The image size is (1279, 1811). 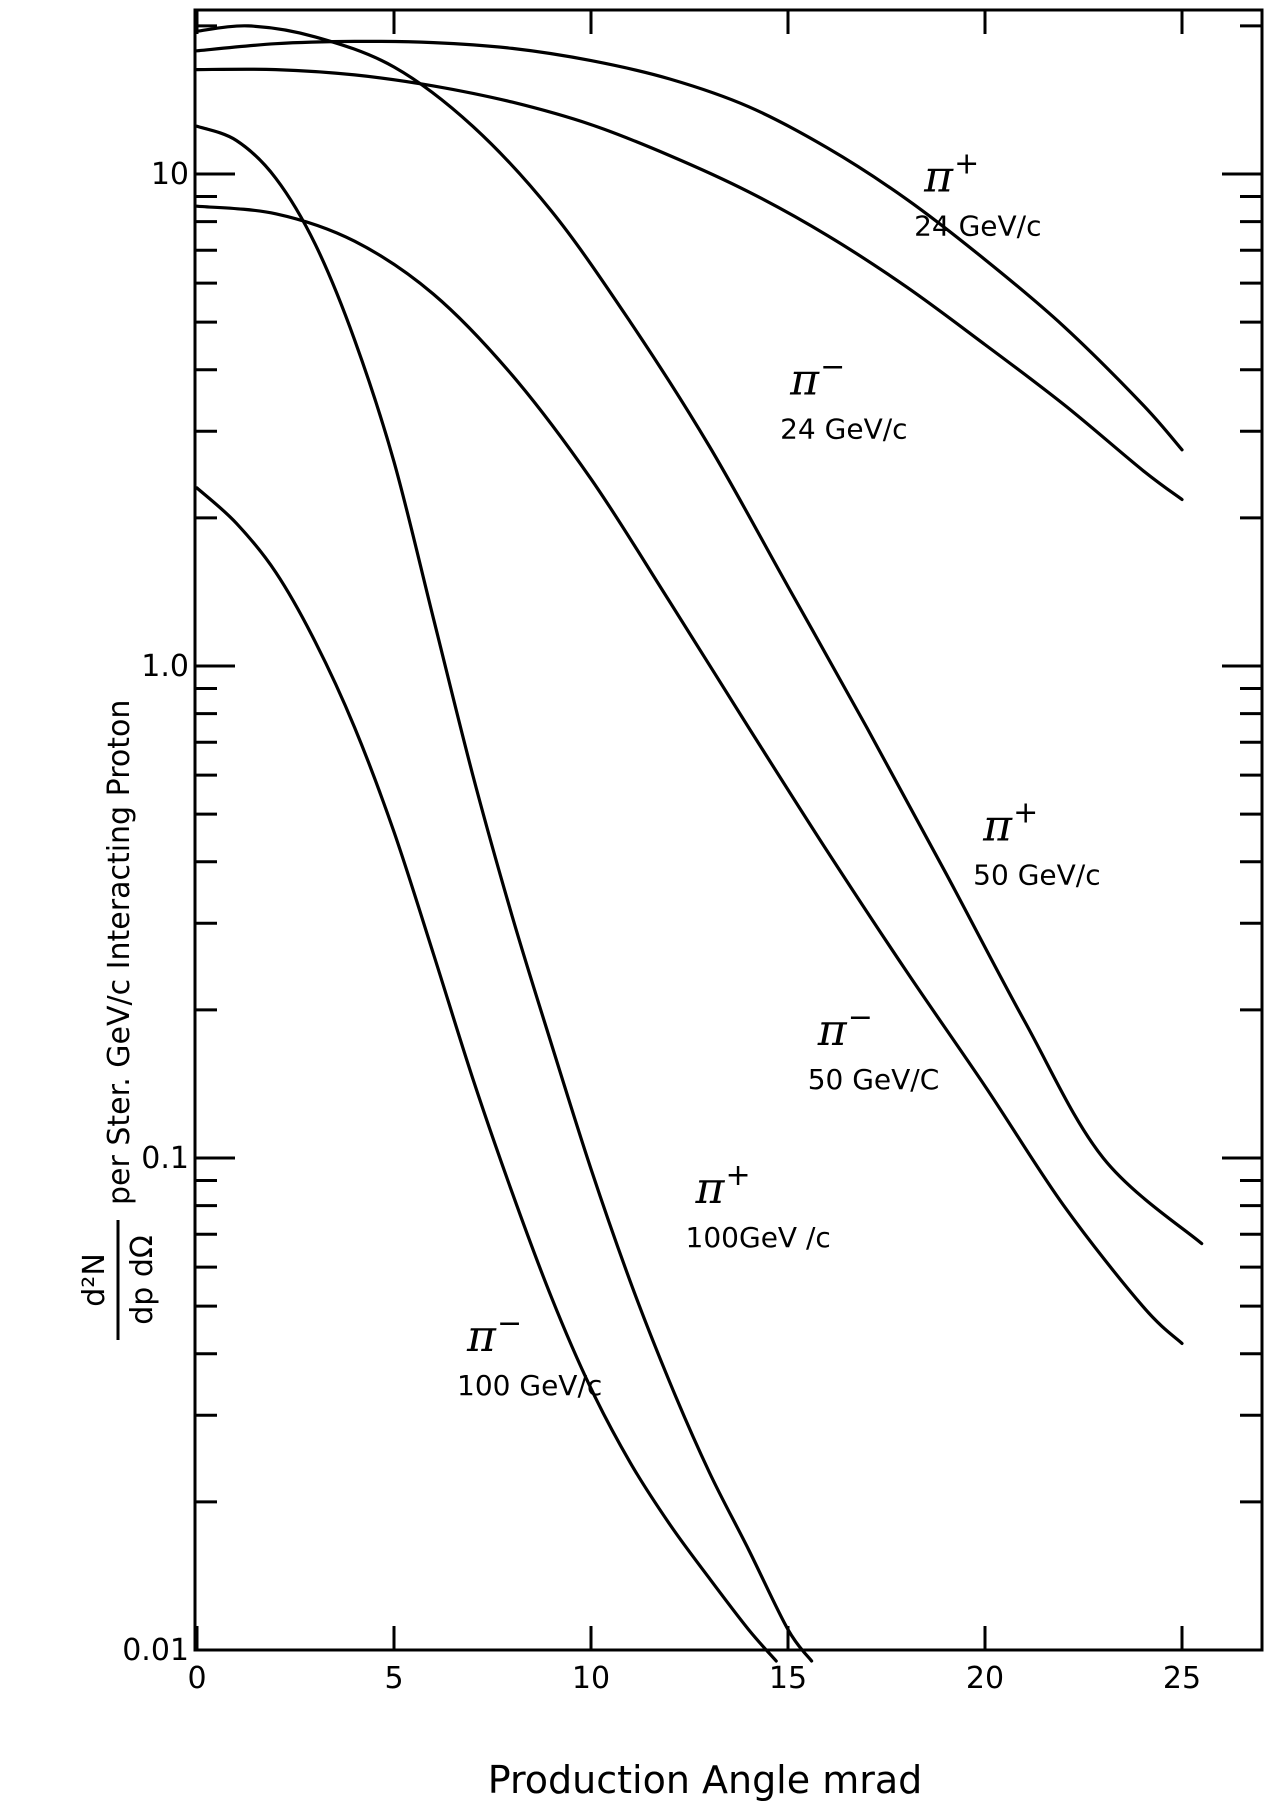 I want to click on x-tick-labels: 0 5 10 15 20 25, so click(x=694, y=1678).